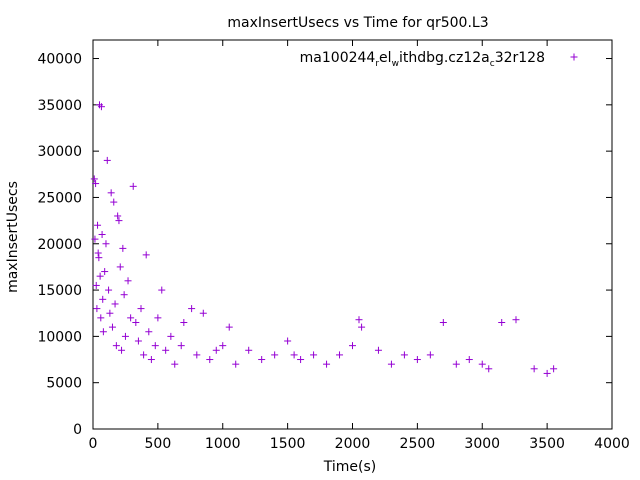  Describe the element at coordinates (223, 444) in the screenshot. I see `x-tick-label: 1000` at that location.